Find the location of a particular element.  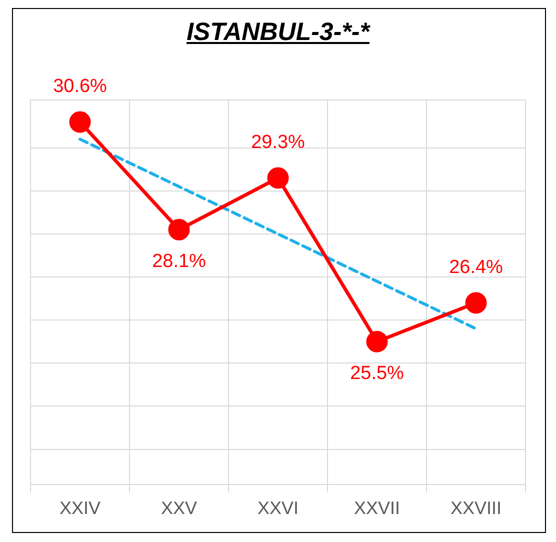

data-label: 29.3% is located at coordinates (278, 143).